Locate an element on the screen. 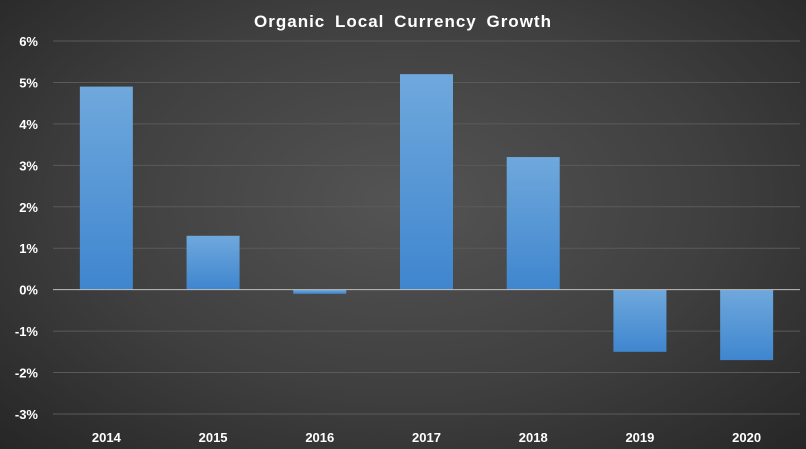 The image size is (806, 449). bar-2015 is located at coordinates (213, 262).